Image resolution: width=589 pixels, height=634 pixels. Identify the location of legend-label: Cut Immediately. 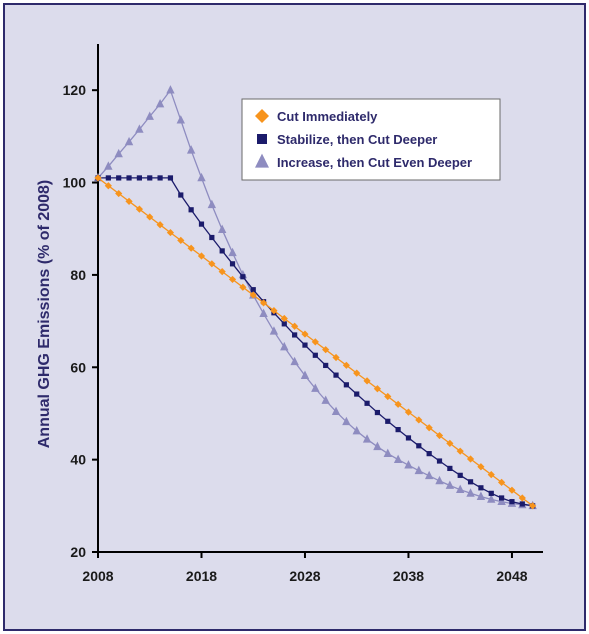
(327, 116).